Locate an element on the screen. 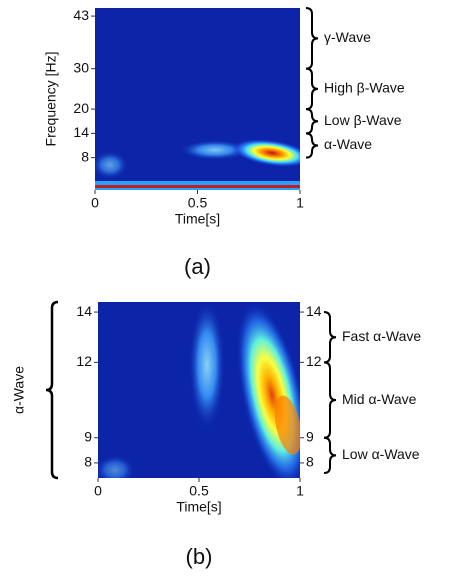 This screenshot has height=580, width=453. spectrogram-b is located at coordinates (199, 390).